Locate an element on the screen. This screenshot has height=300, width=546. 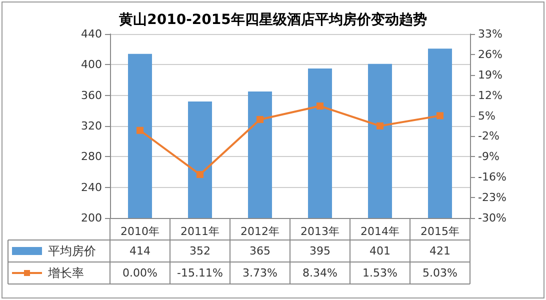
x-tick-label: 2014年 is located at coordinates (380, 231).